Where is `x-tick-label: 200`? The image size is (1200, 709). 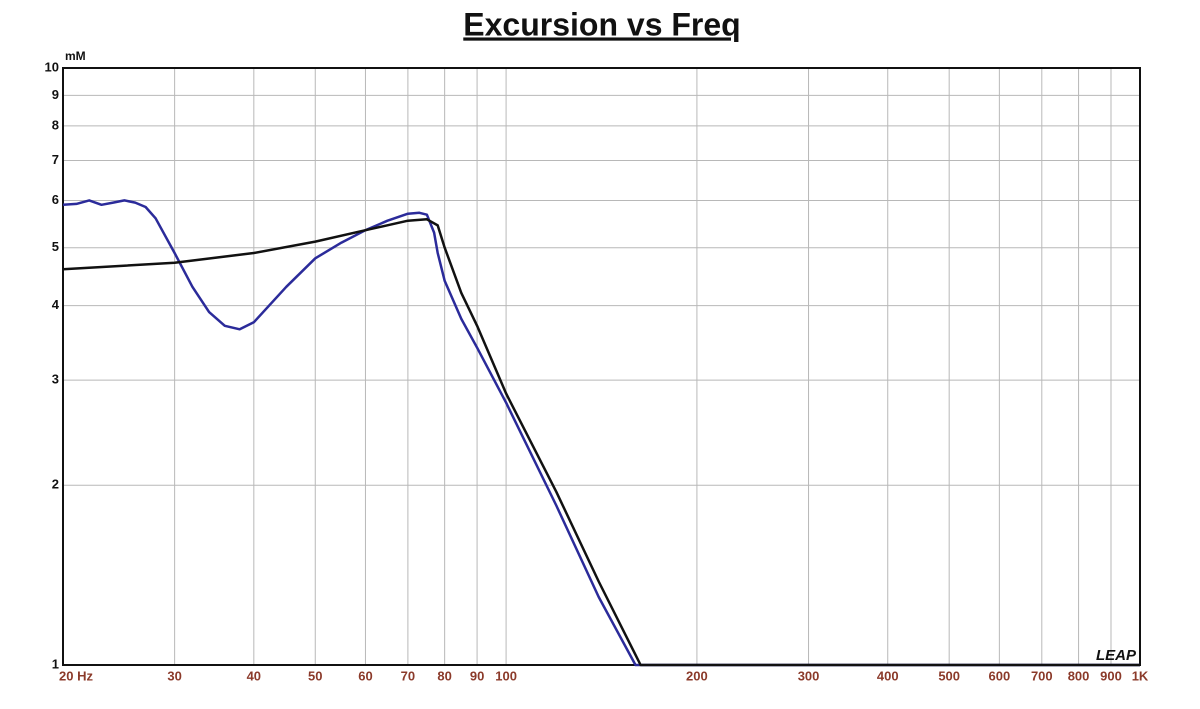 x-tick-label: 200 is located at coordinates (697, 675).